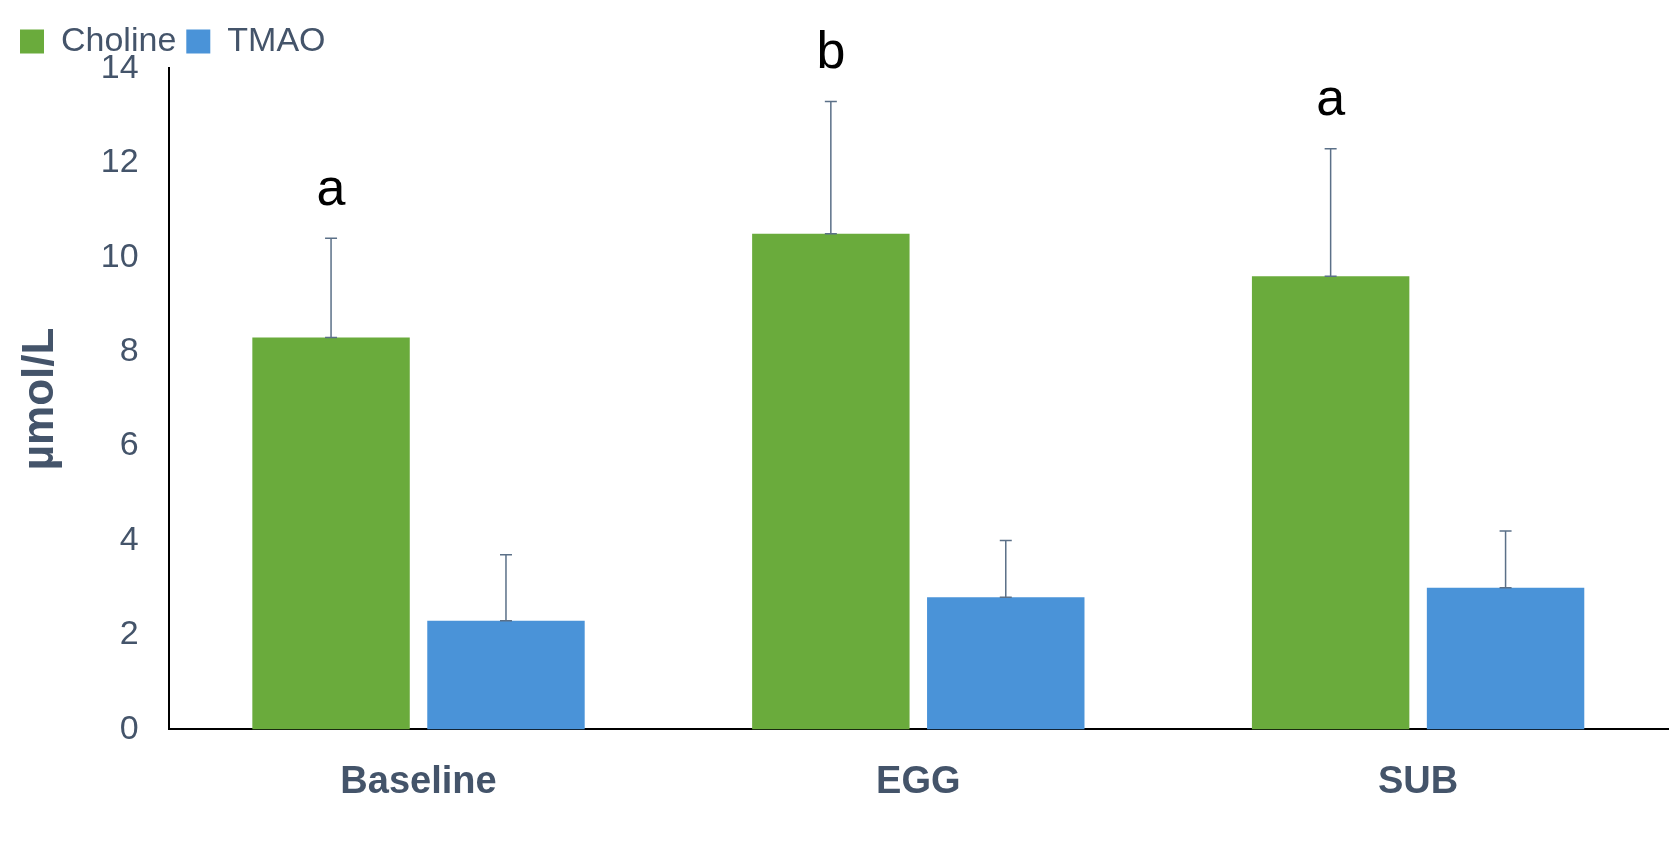 This screenshot has height=845, width=1678. Describe the element at coordinates (831, 49) in the screenshot. I see `annotation: b` at that location.